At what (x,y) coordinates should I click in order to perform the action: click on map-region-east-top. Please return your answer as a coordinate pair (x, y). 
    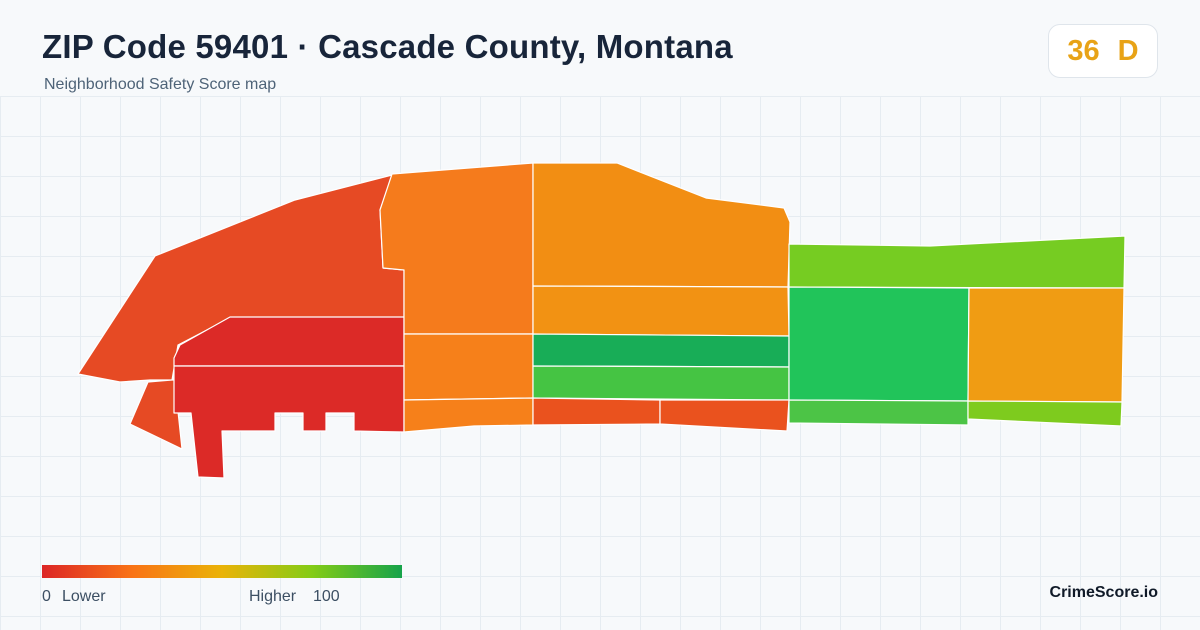
    Looking at the image, I should click on (957, 262).